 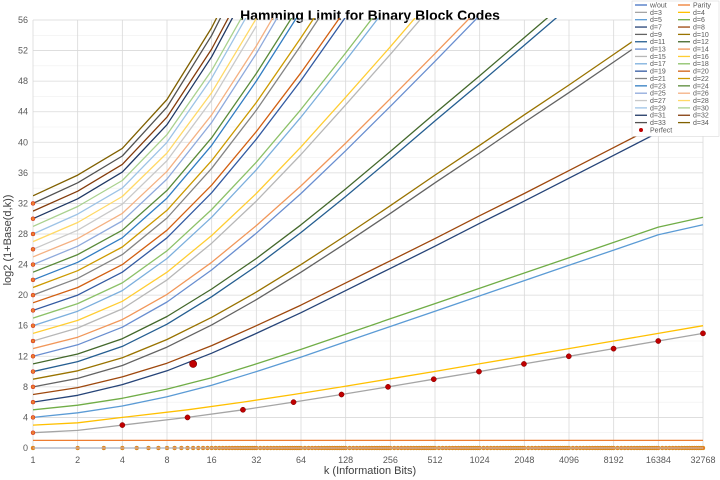 I want to click on y-tick-label: 32, so click(x=23, y=203).